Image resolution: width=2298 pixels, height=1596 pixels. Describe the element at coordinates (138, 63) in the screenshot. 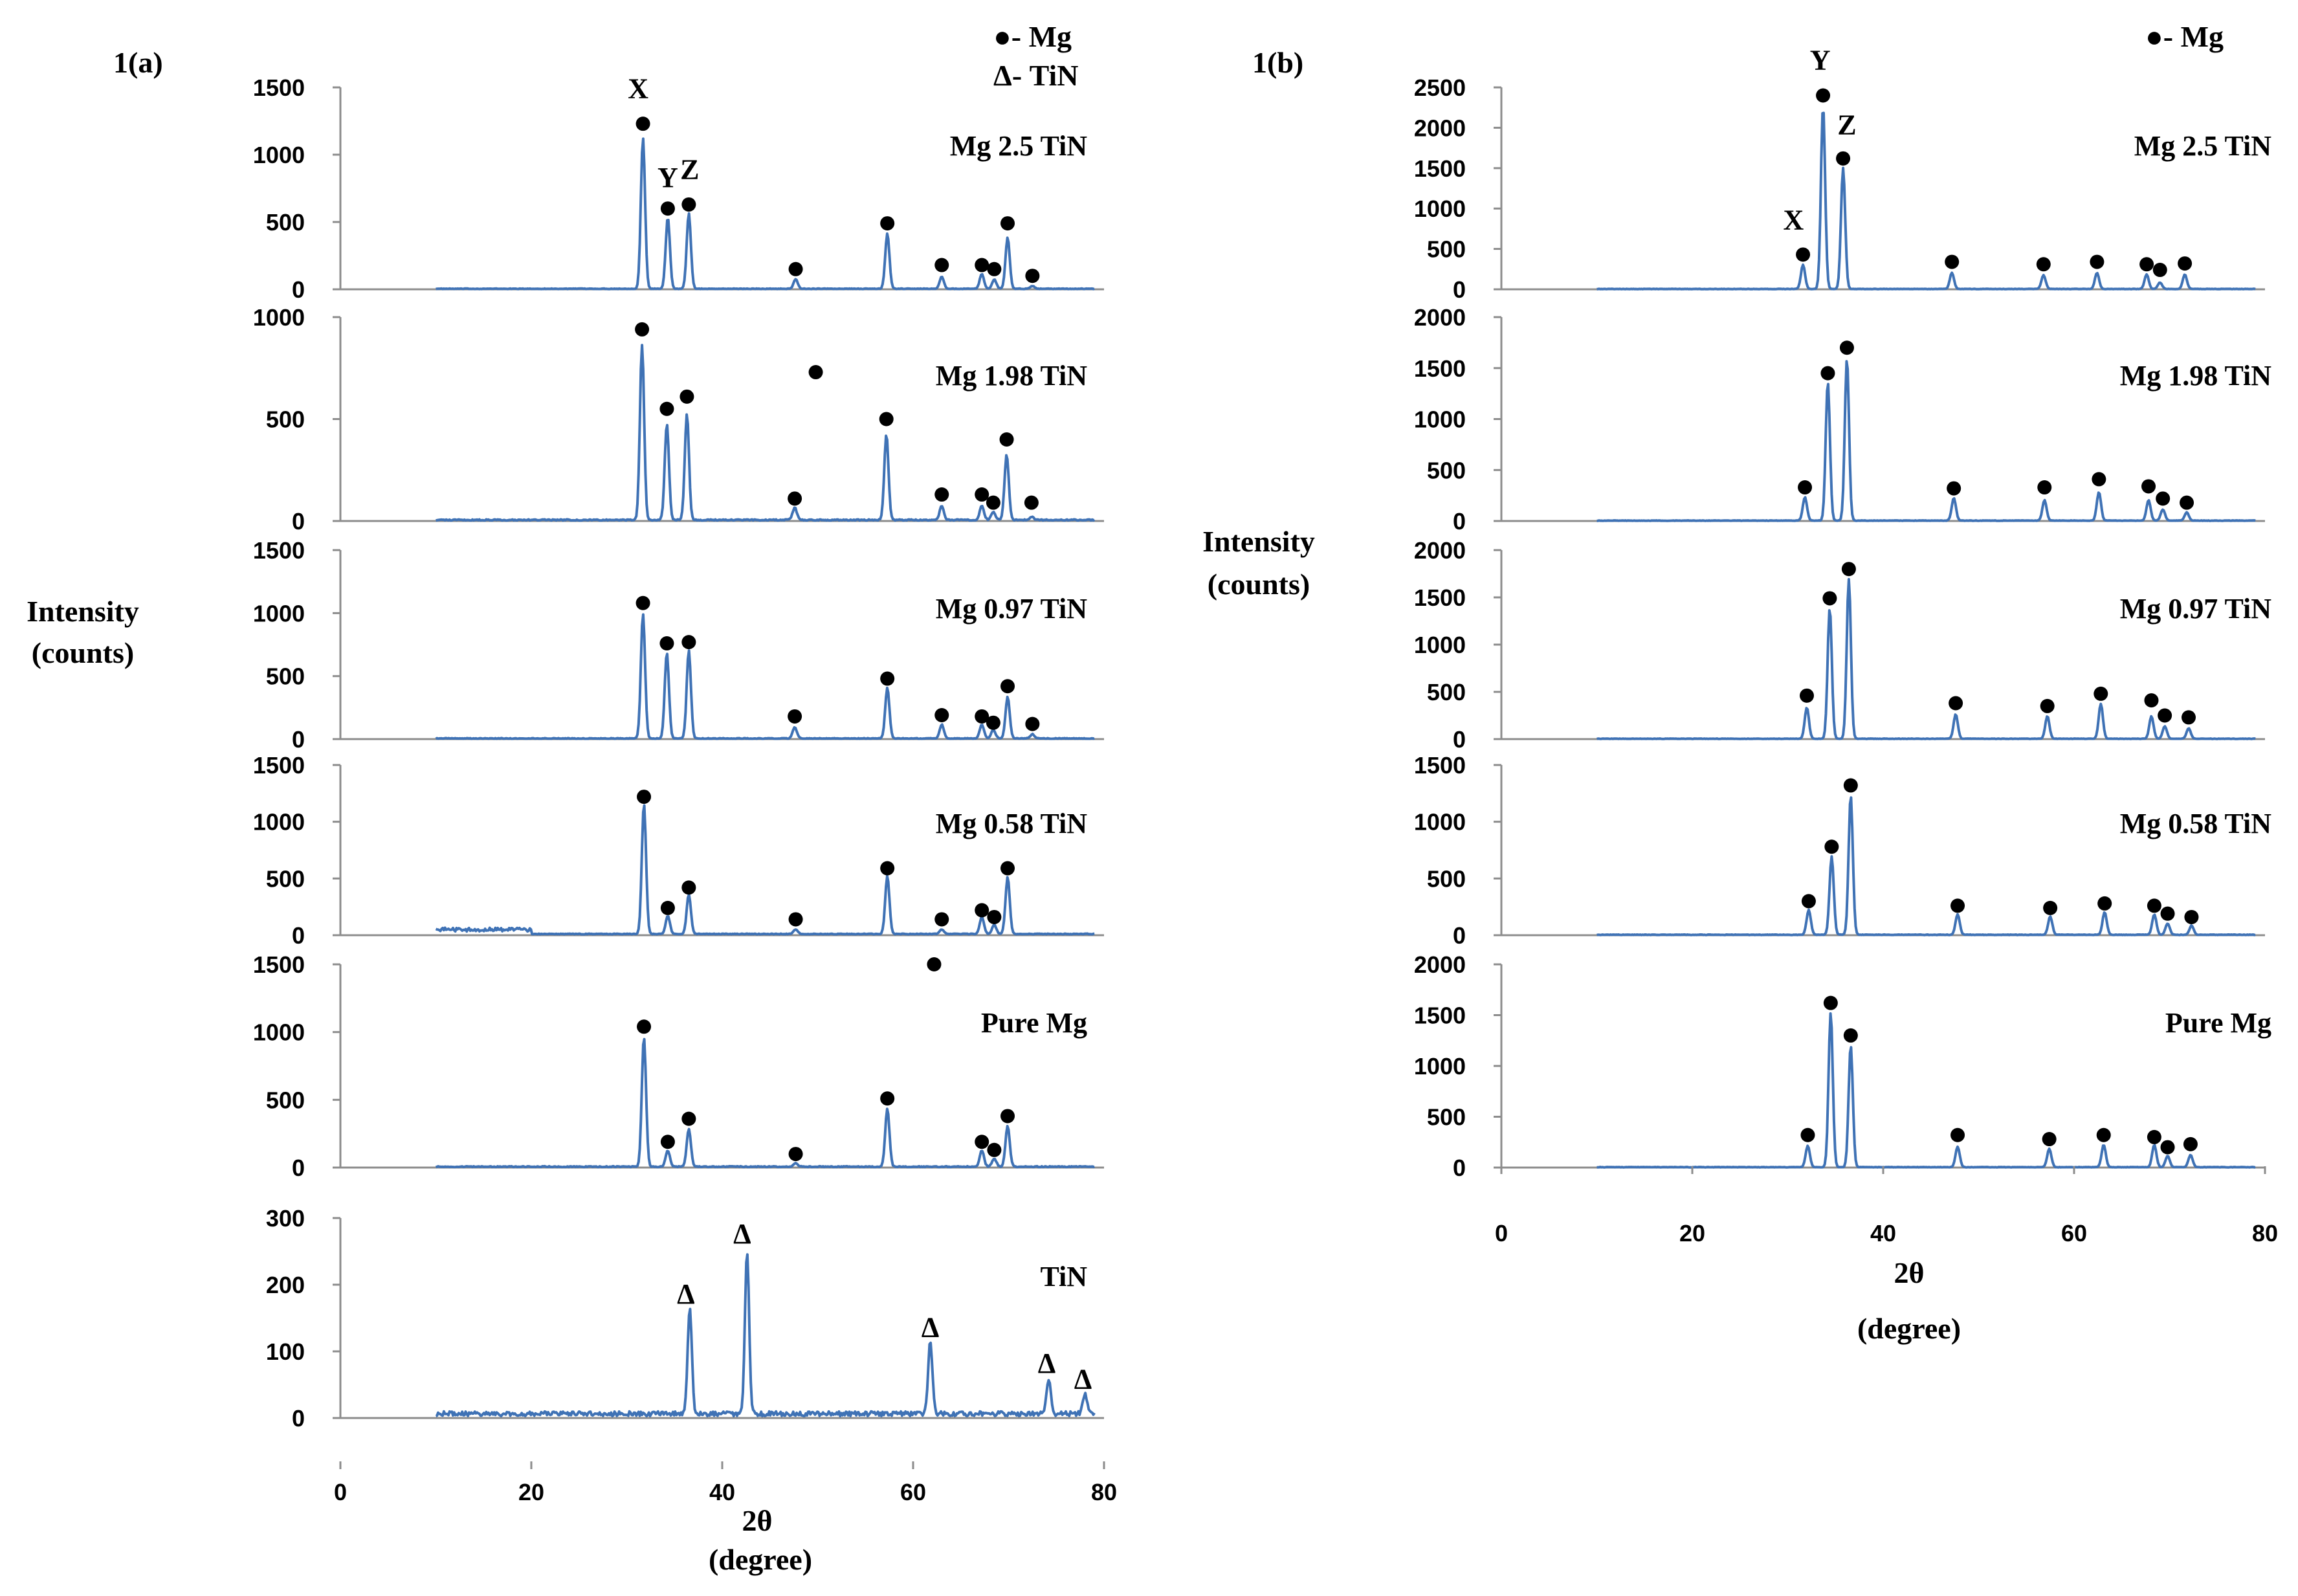

I see `panel-label-1a: 1(a)` at that location.